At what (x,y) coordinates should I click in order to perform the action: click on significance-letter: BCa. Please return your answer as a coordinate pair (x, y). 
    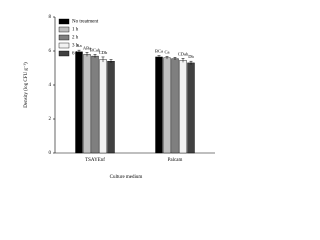
    Looking at the image, I should click on (159, 51).